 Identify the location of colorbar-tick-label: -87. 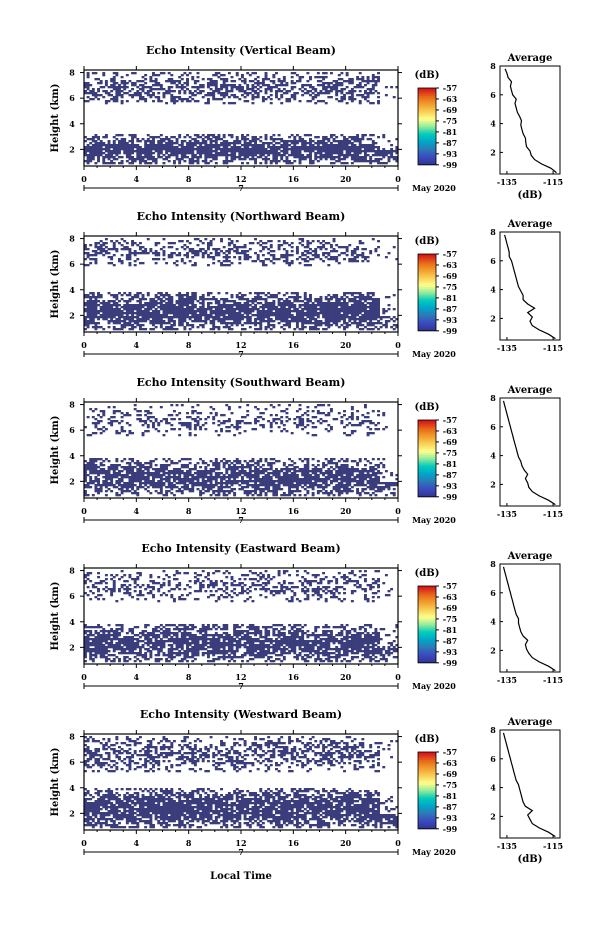
(450, 143).